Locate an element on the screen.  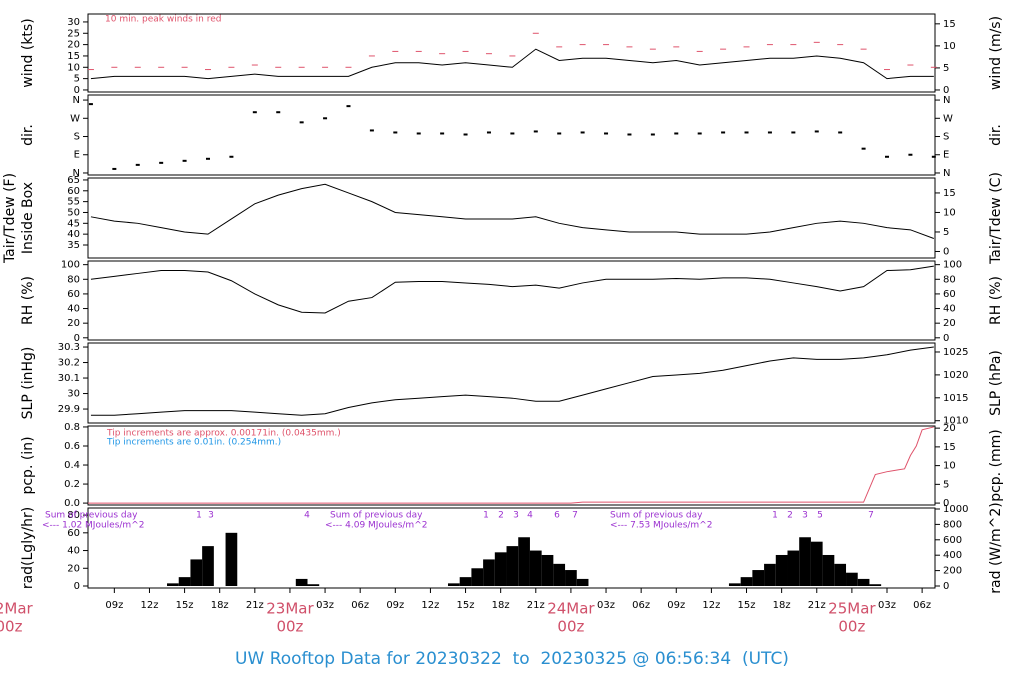
y2-tick-label: 10 is located at coordinates (949, 212).